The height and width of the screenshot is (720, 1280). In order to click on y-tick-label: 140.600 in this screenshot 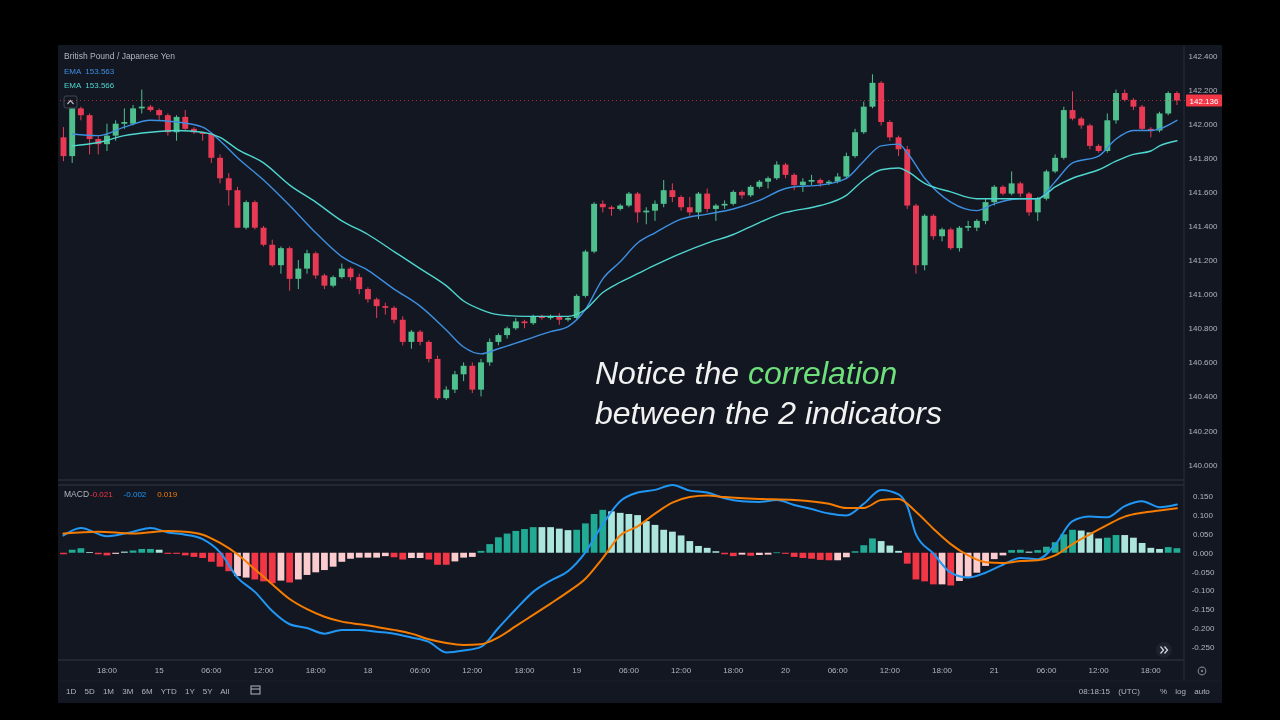, I will do `click(1203, 363)`.